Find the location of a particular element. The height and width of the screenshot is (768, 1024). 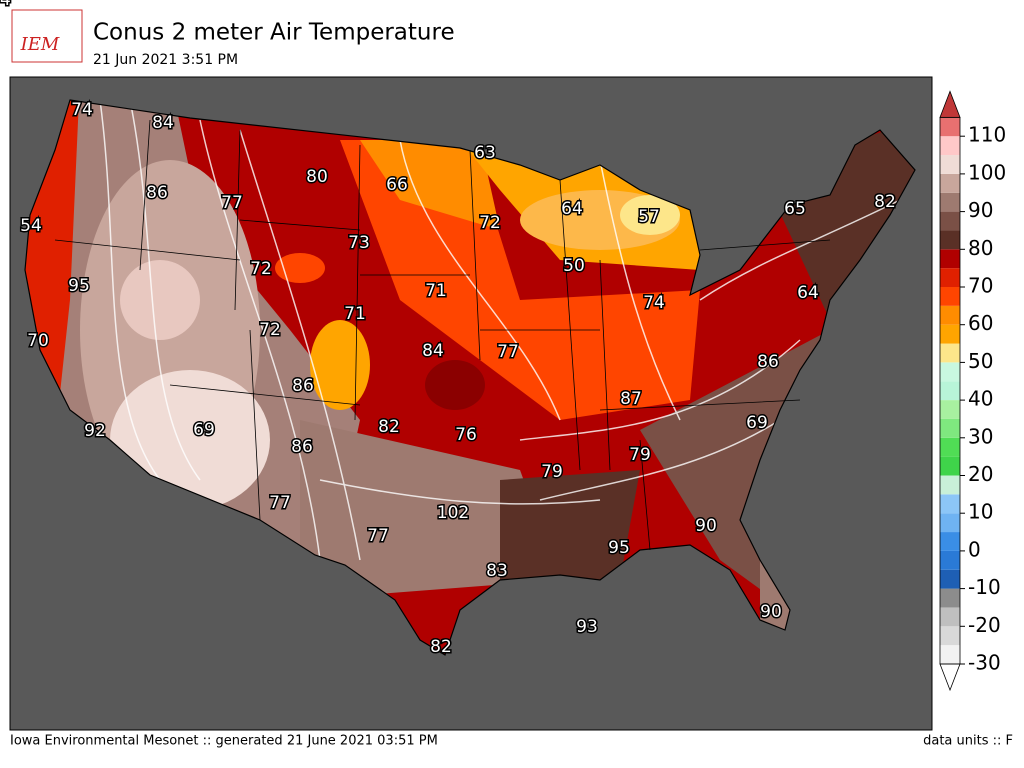

station-value: 93 is located at coordinates (587, 627).